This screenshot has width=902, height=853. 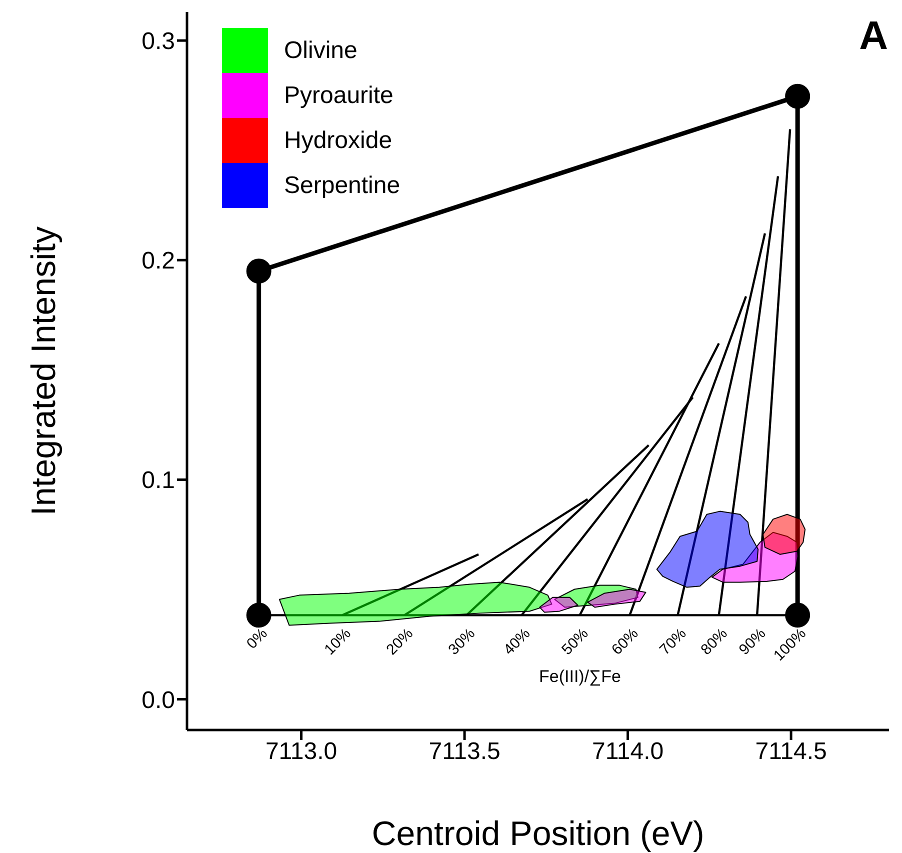 I want to click on y-tick-label: 0.1, so click(x=158, y=480).